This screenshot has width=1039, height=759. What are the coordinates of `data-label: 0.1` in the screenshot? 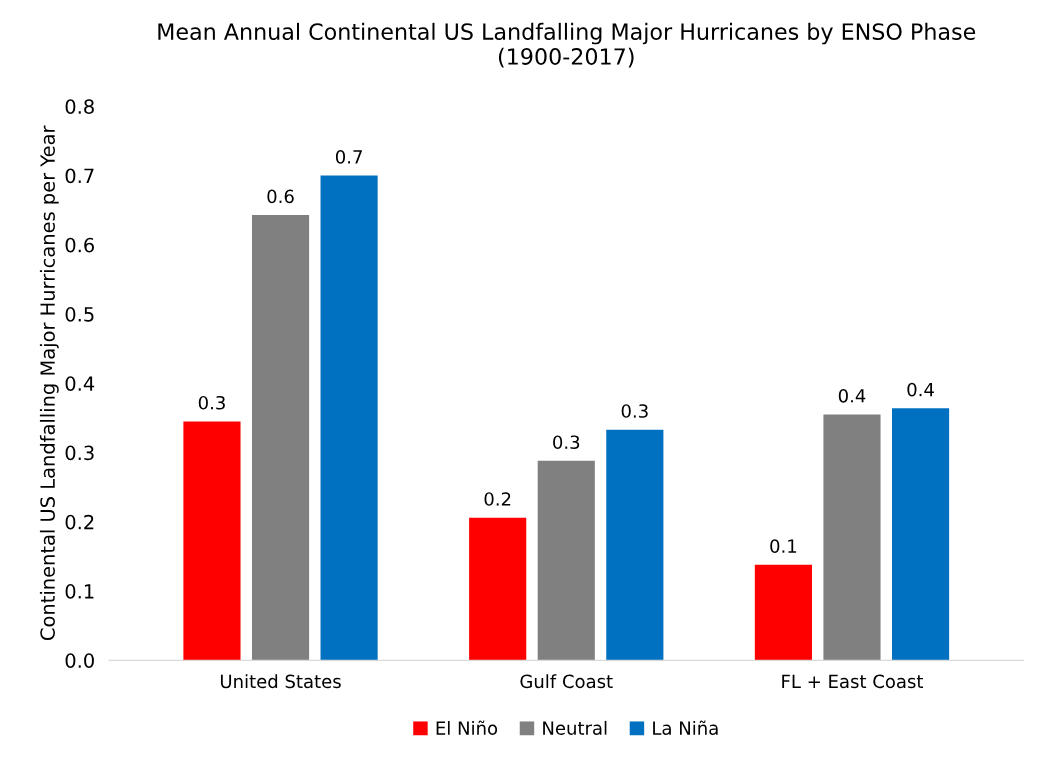 It's located at (783, 546).